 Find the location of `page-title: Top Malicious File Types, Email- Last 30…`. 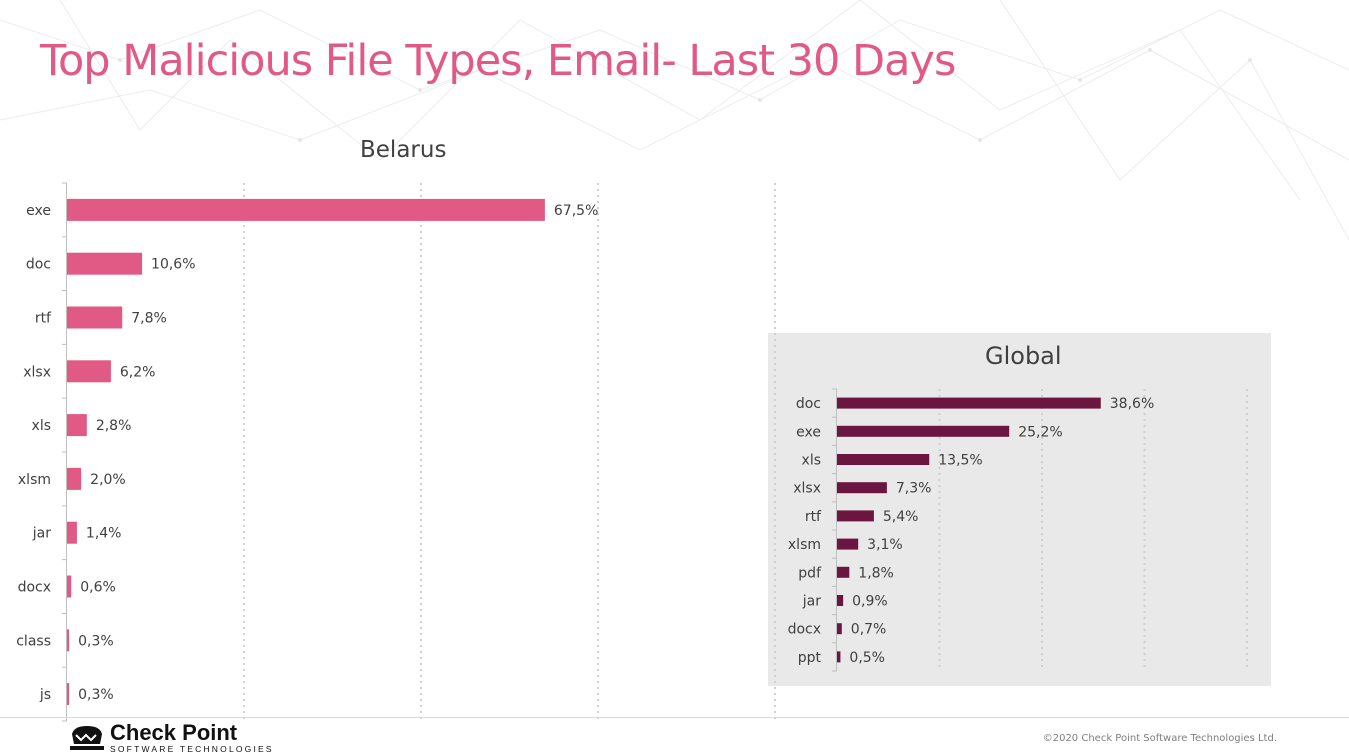

page-title: Top Malicious File Types, Email- Last 30… is located at coordinates (498, 61).